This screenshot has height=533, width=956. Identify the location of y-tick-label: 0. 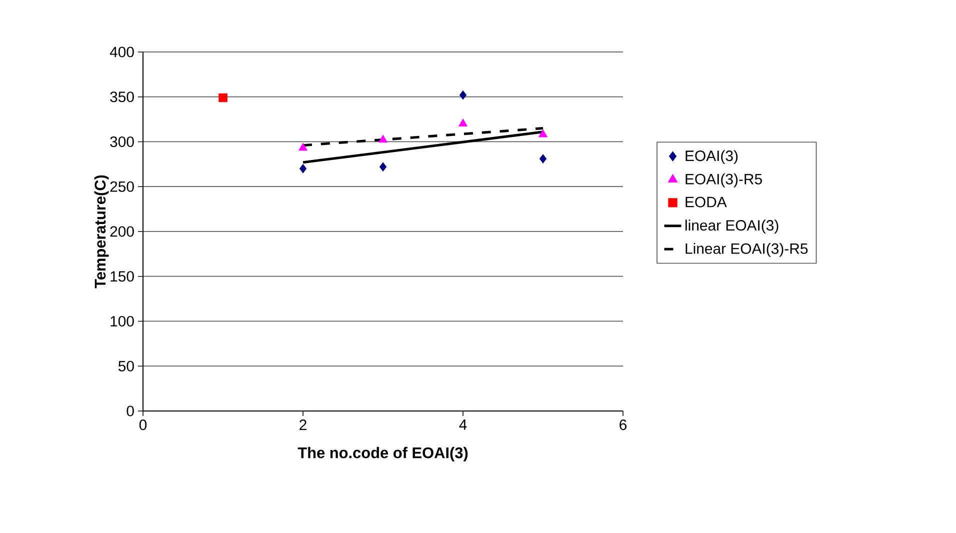
(130, 411).